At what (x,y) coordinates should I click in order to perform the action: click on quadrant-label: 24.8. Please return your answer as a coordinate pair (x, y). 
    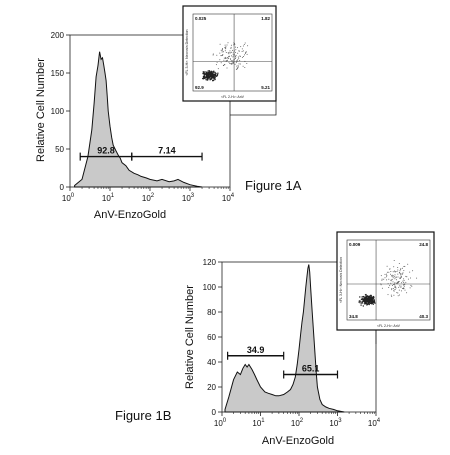
    Looking at the image, I should click on (423, 244).